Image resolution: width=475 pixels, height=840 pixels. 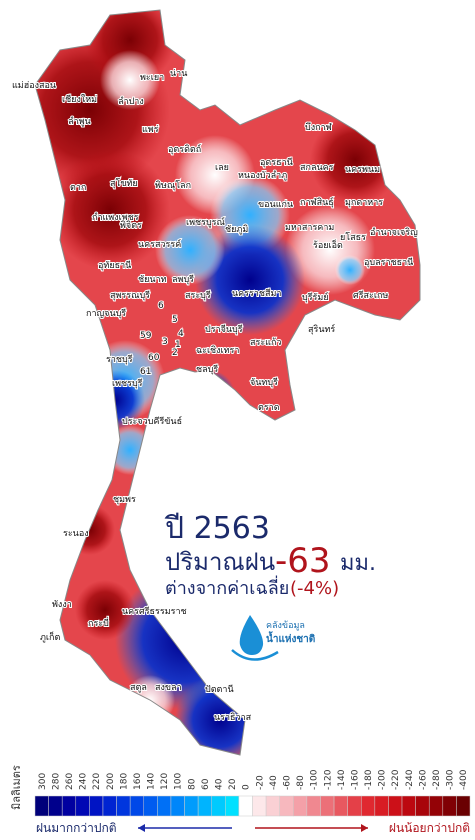 I want to click on province-label: น่าน, so click(x=178, y=74).